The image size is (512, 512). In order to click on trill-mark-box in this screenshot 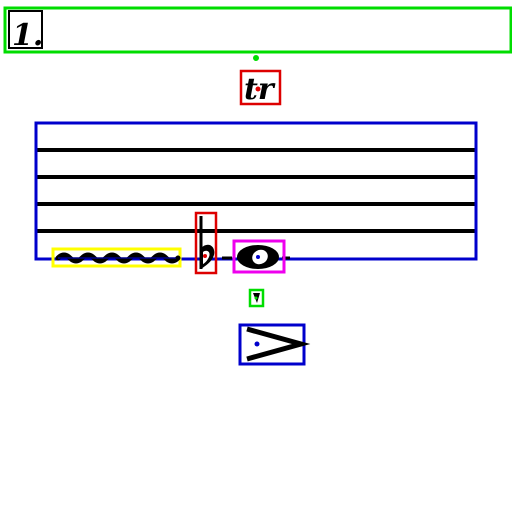, I will do `click(260, 87)`.